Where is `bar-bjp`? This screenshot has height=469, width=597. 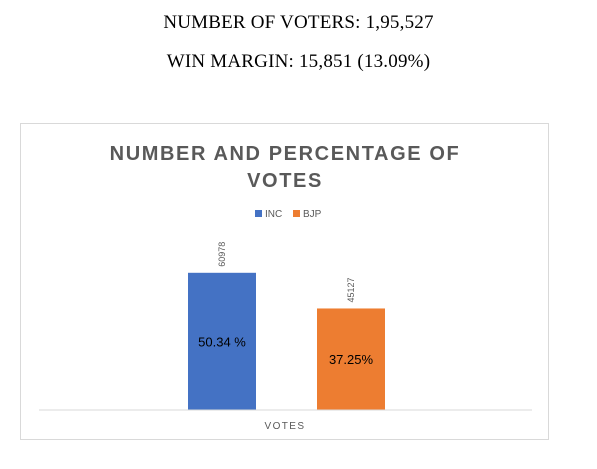
bar-bjp is located at coordinates (351, 359).